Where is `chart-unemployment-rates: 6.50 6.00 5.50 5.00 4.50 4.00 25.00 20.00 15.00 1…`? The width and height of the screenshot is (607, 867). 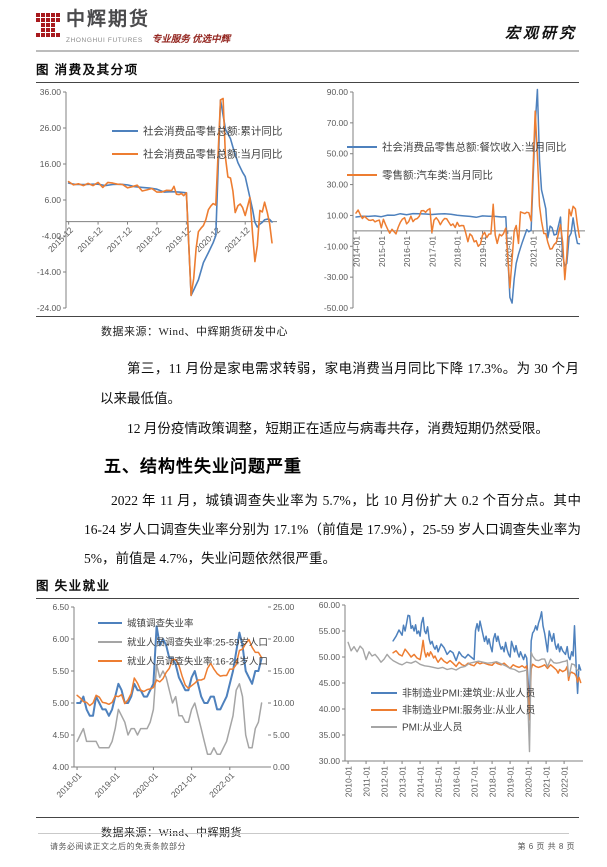
chart-unemployment-rates: 6.50 6.00 5.50 5.00 4.50 4.00 25.00 20.00 15.00 1… is located at coordinates (173, 700).